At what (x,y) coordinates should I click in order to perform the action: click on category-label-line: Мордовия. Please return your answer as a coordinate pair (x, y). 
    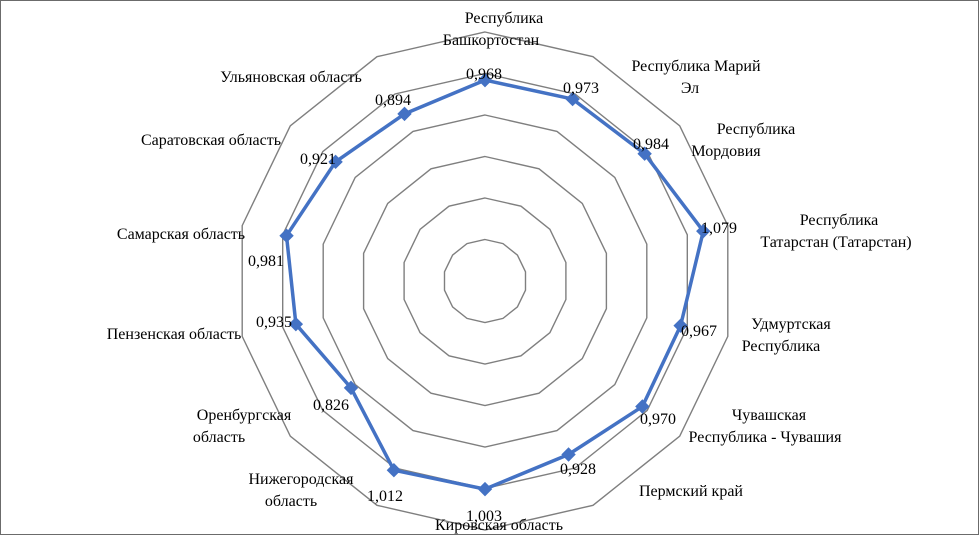
    Looking at the image, I should click on (726, 151).